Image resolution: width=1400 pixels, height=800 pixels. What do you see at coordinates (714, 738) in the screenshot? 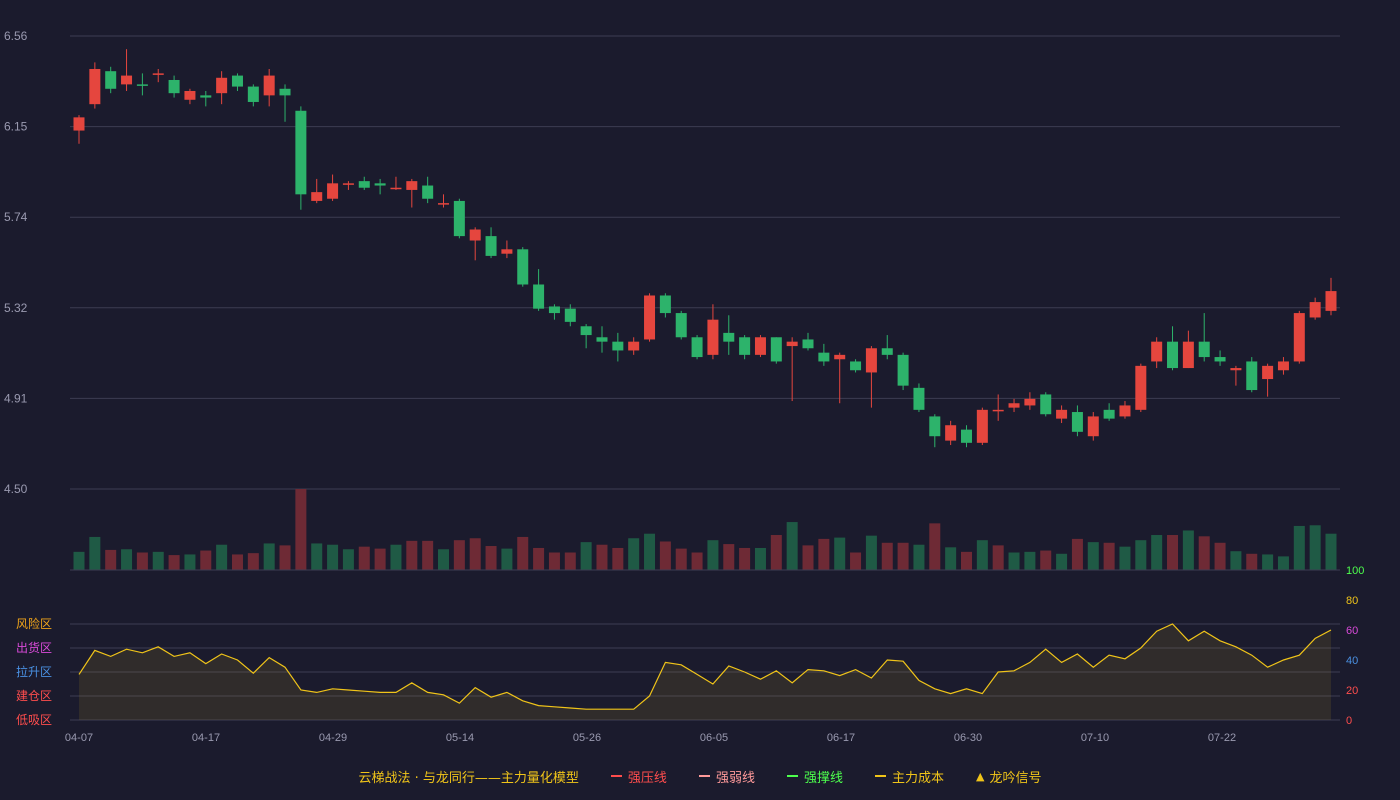
I see `x-tick-label: 06-05` at bounding box center [714, 738].